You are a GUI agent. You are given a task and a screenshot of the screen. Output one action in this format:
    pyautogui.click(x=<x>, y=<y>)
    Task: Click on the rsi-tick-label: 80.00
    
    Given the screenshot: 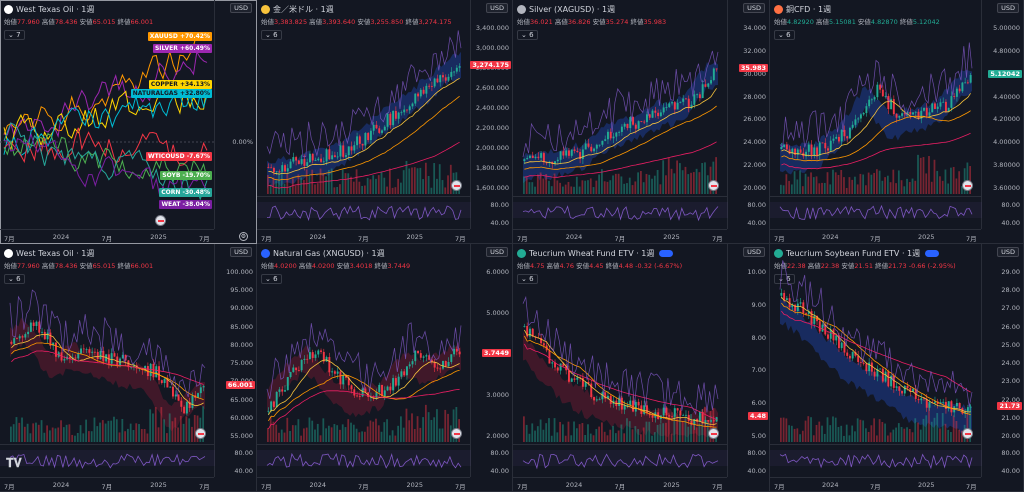 What is the action you would take?
    pyautogui.click(x=499, y=205)
    